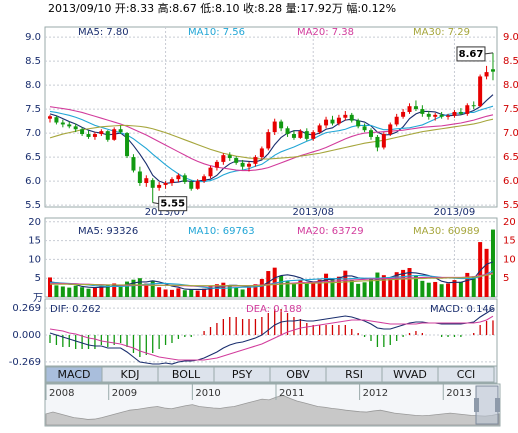 The height and width of the screenshot is (433, 518). Describe the element at coordinates (510, 181) in the screenshot. I see `y-tick-label-right: 6.0` at that location.